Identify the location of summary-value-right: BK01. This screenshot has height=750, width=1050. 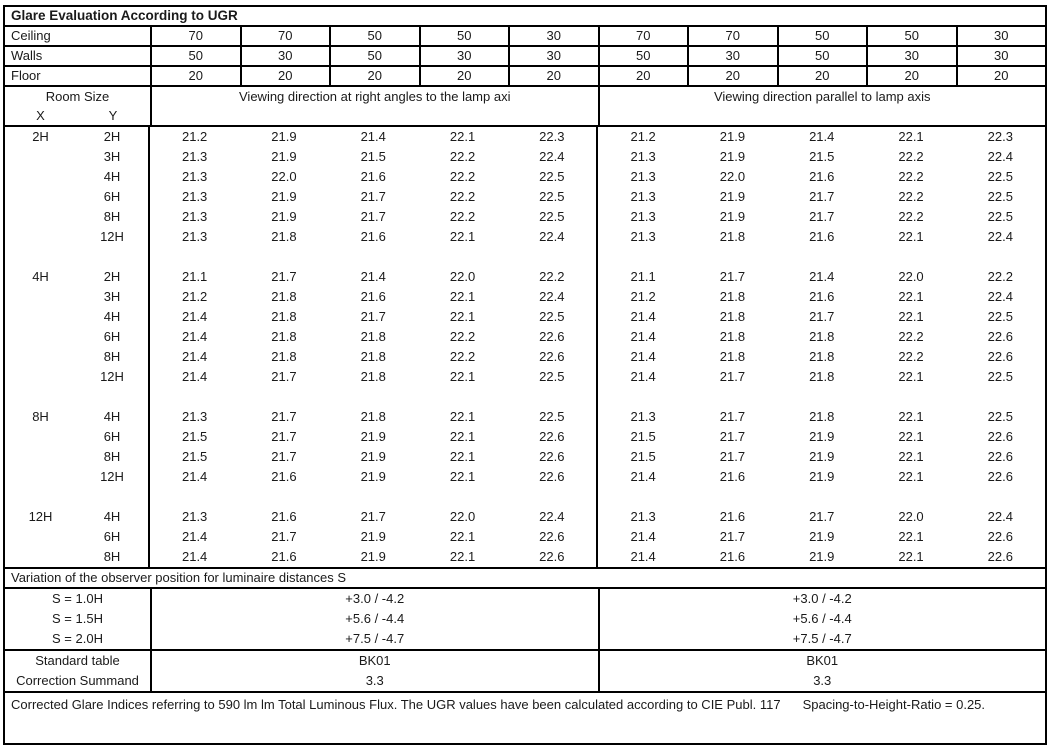
(822, 660).